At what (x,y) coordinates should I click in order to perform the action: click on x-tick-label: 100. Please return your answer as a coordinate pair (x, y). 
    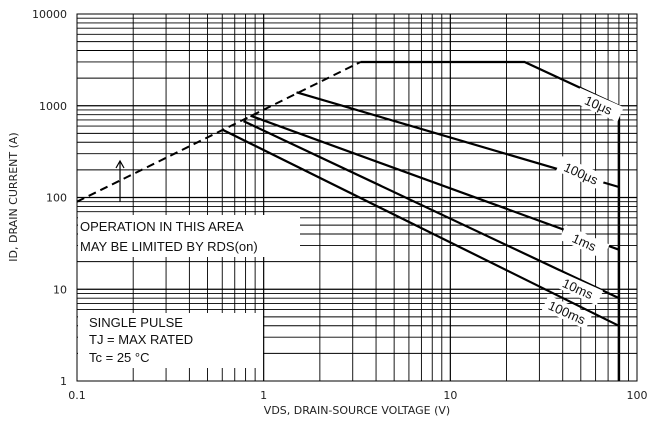
    Looking at the image, I should click on (637, 395).